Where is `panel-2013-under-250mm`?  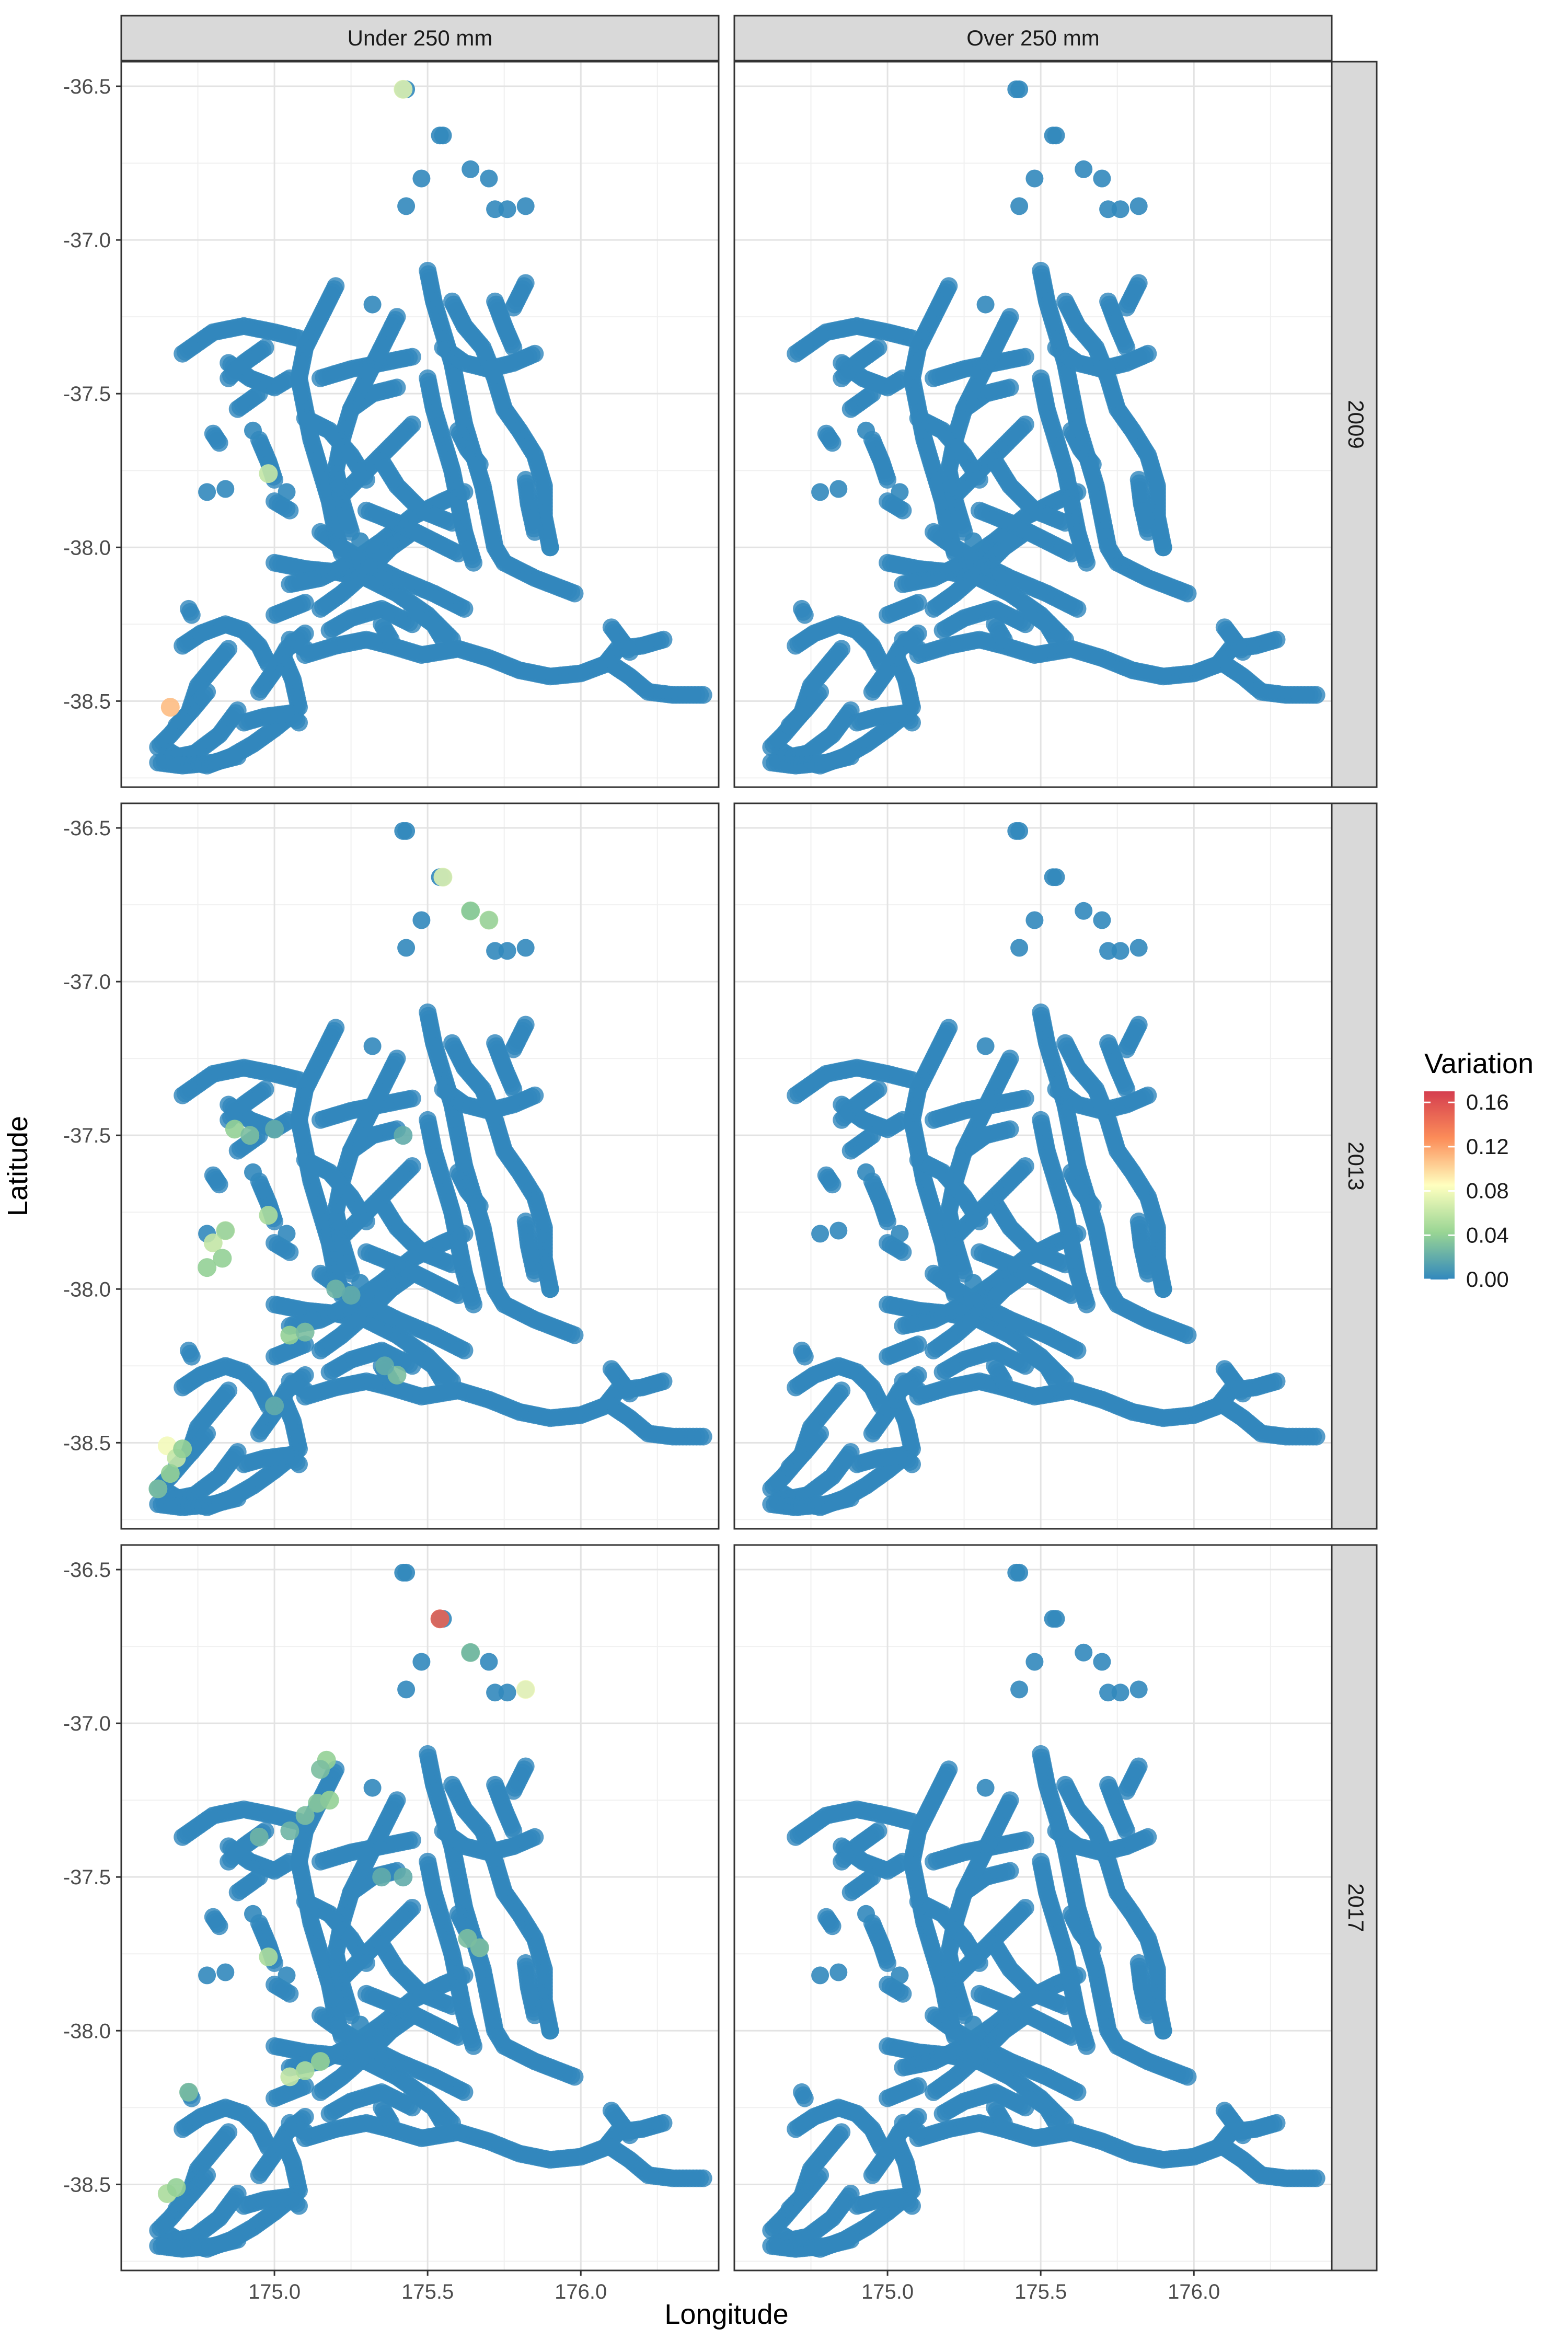 panel-2013-under-250mm is located at coordinates (420, 1166).